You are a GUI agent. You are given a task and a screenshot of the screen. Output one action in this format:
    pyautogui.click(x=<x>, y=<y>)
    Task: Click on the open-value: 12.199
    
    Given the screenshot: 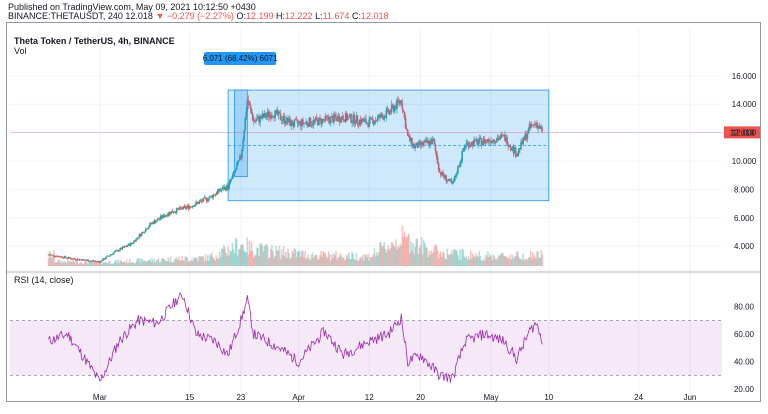 What is the action you would take?
    pyautogui.click(x=259, y=16)
    